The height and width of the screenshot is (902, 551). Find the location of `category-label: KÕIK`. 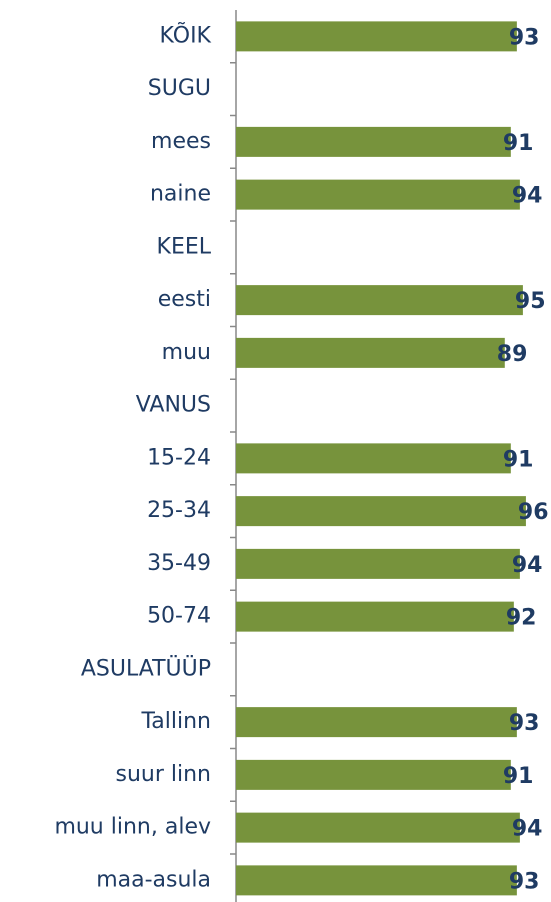

category-label: KÕIK is located at coordinates (186, 34).